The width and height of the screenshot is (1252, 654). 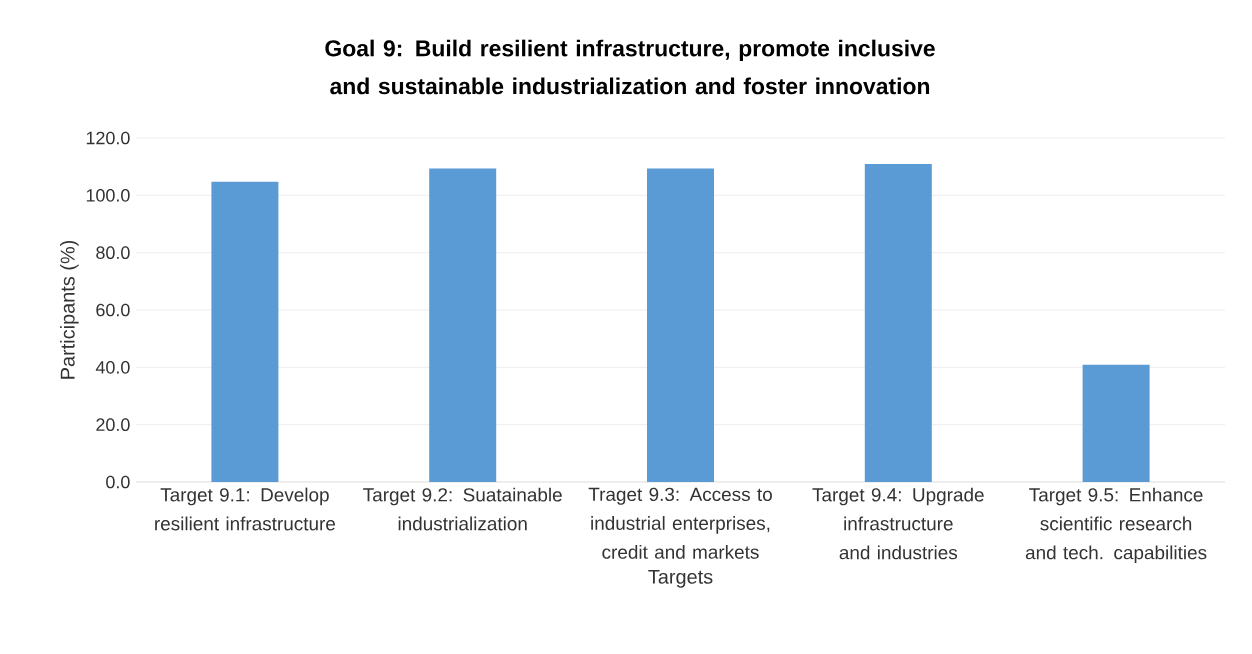 I want to click on x-axis-title: Targets, so click(x=680, y=578).